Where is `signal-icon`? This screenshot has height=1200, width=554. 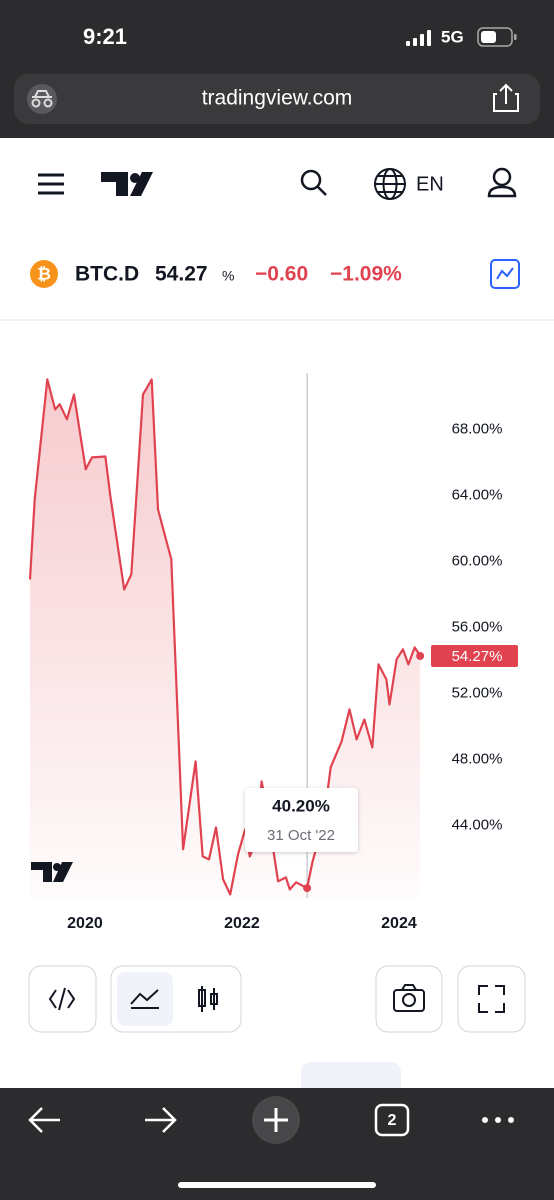 signal-icon is located at coordinates (418, 38).